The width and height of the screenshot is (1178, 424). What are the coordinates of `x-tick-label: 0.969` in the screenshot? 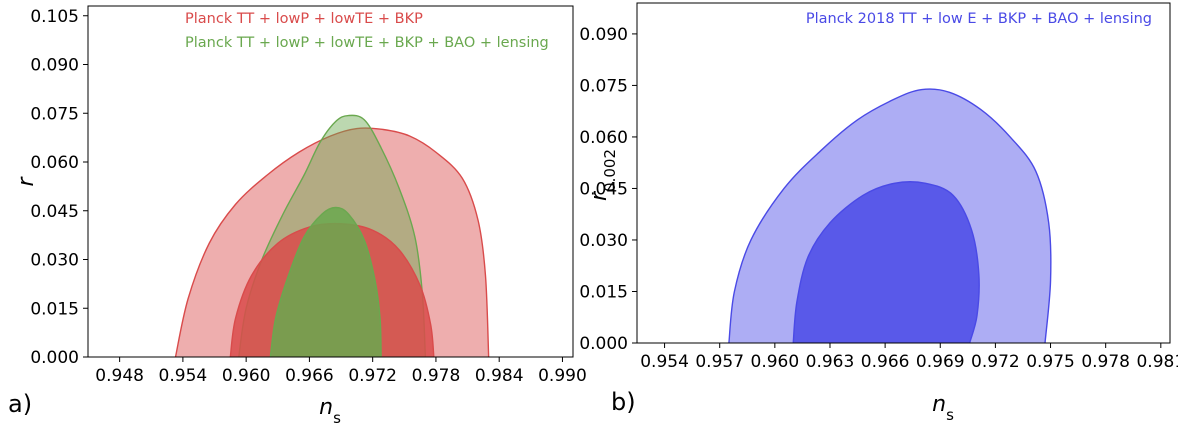 It's located at (940, 362).